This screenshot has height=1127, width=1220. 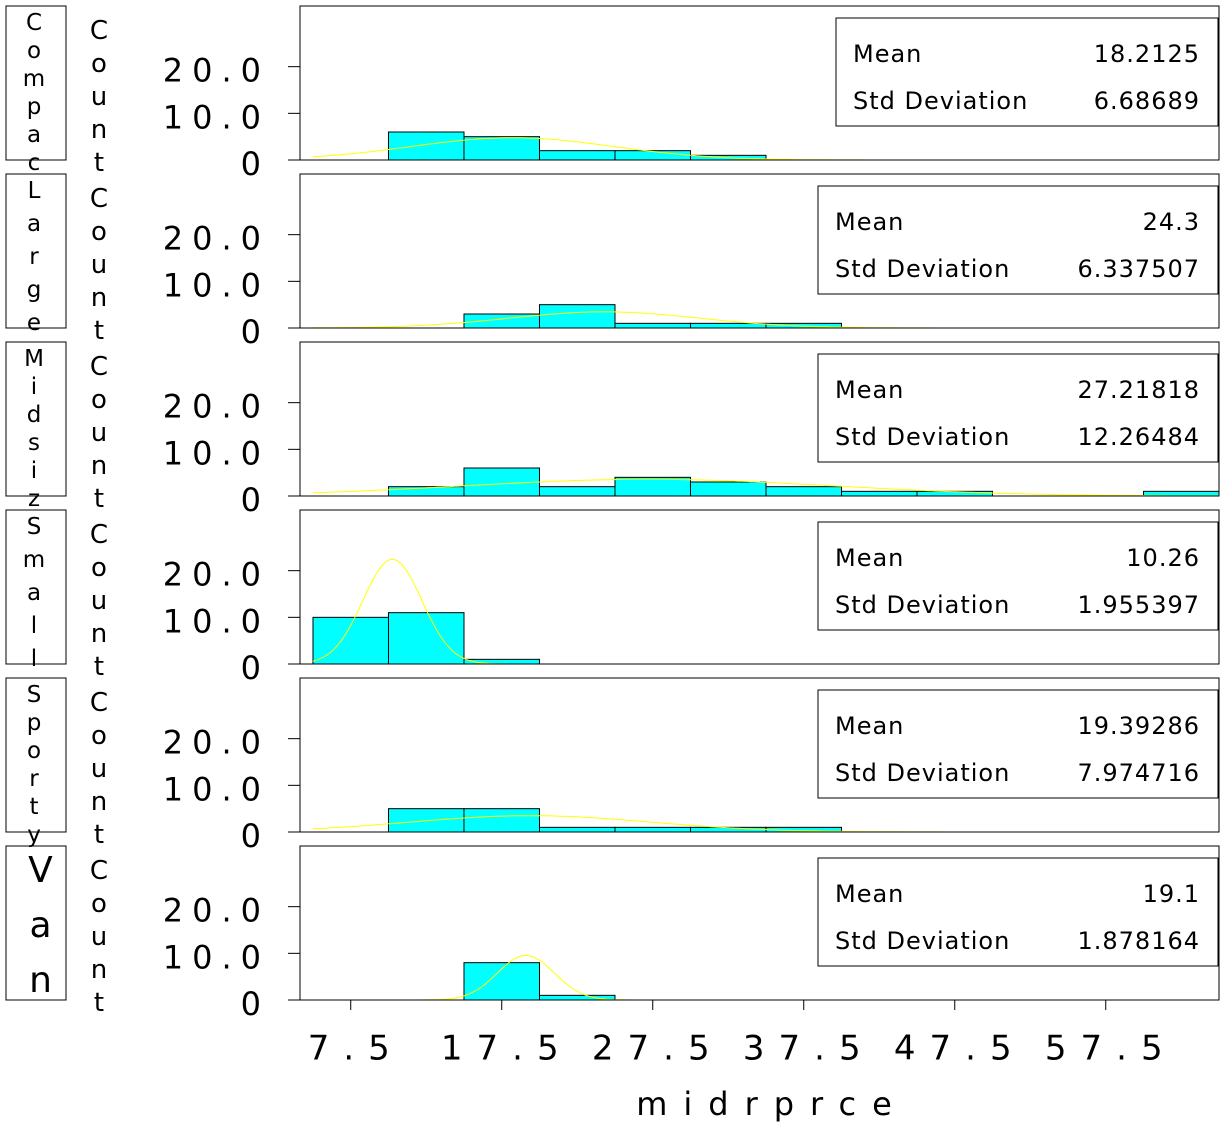 What do you see at coordinates (34, 94) in the screenshot?
I see `group-label: Compac` at bounding box center [34, 94].